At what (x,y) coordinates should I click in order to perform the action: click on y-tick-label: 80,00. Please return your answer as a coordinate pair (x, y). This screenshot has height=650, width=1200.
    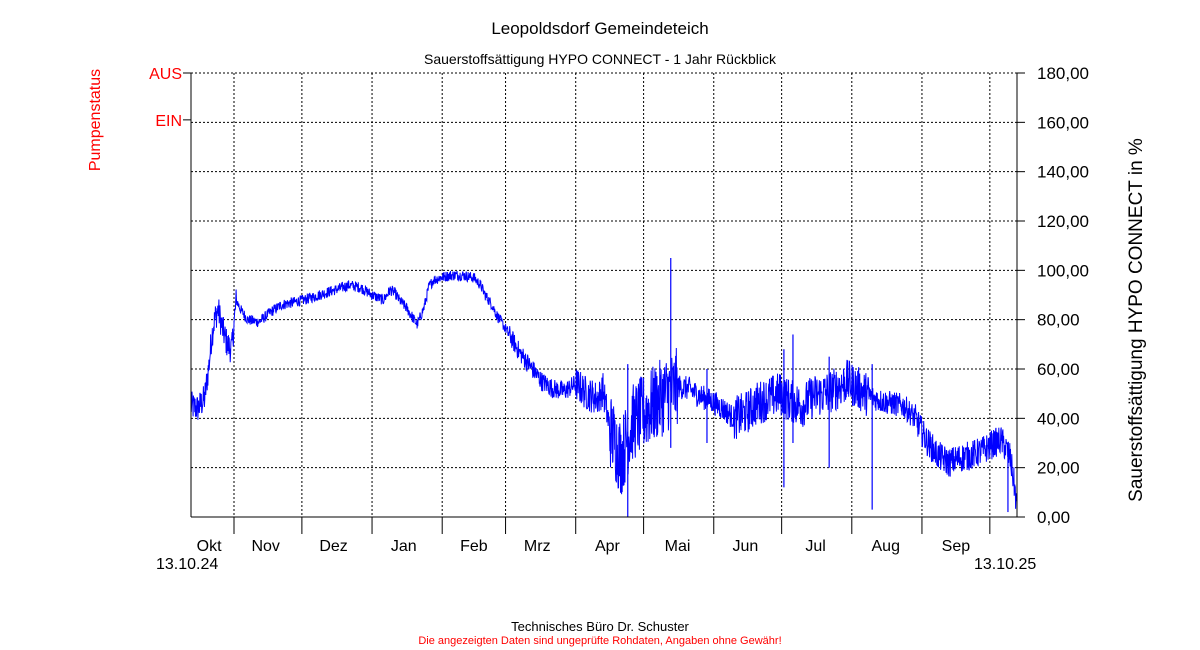
    Looking at the image, I should click on (1058, 320).